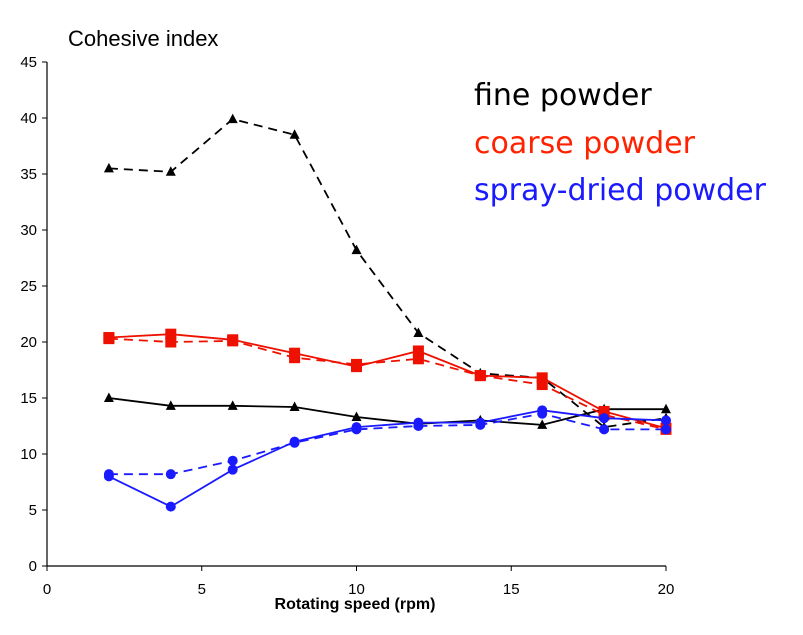  I want to click on series-spray-dried-powder-solid, so click(387, 458).